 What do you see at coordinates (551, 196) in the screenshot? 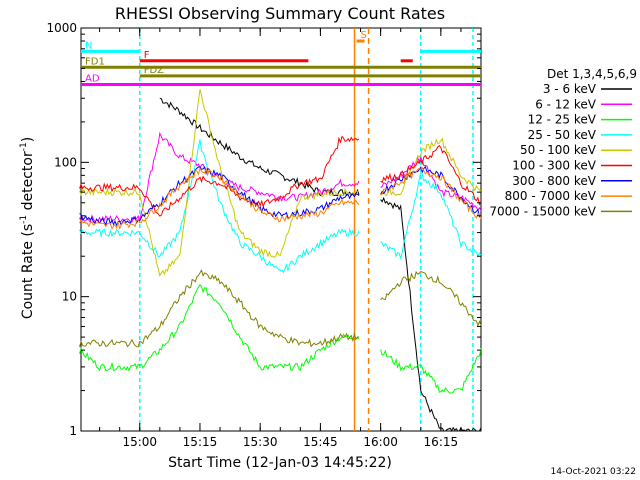
I see `legend-label: 800 - 7000 keV` at bounding box center [551, 196].